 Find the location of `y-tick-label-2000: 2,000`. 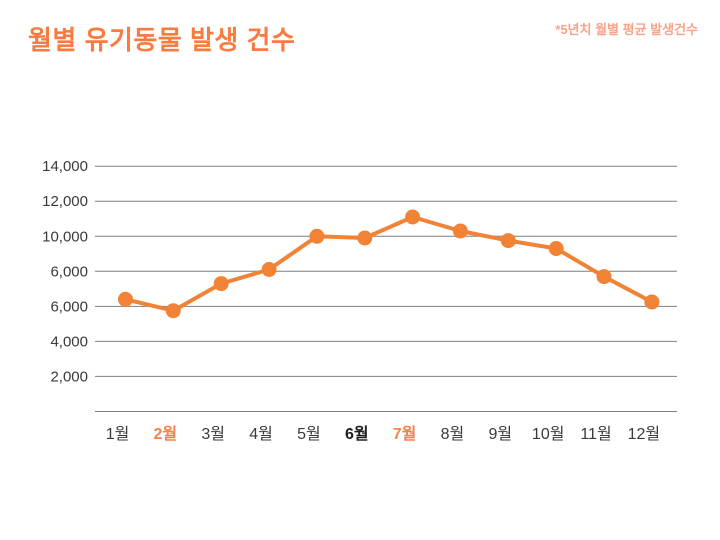

y-tick-label-2000: 2,000 is located at coordinates (69, 376).